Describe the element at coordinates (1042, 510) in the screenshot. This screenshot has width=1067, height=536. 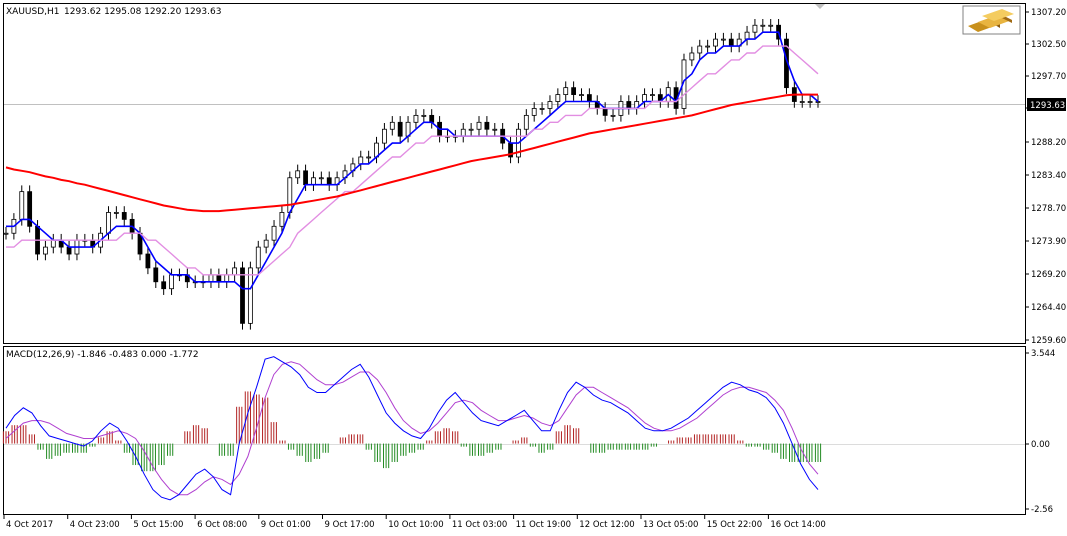
I see `macd-tick-label: -2.56` at that location.